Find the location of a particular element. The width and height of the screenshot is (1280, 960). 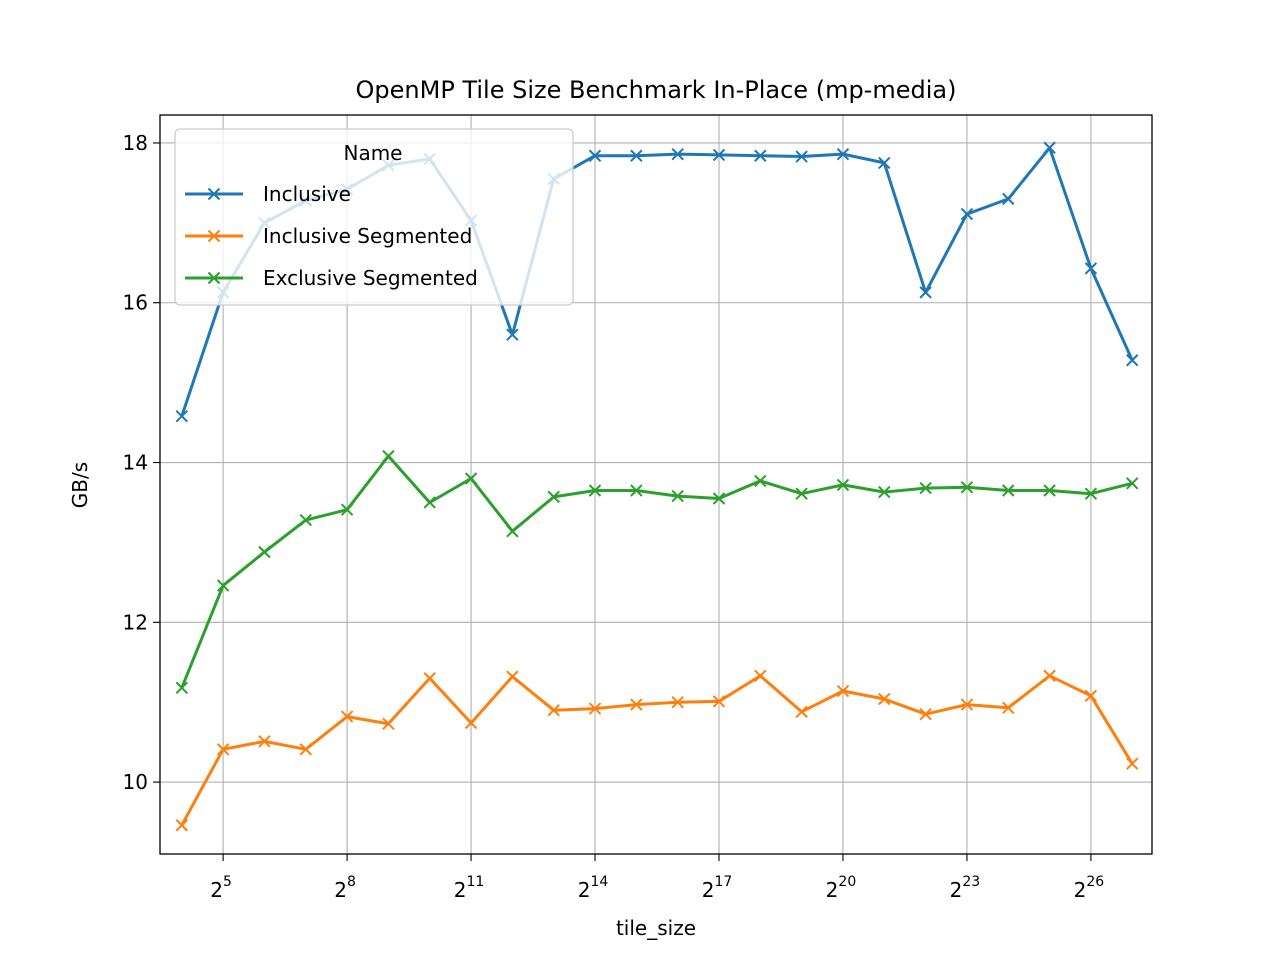

y-tick-label: 12 is located at coordinates (135, 622).